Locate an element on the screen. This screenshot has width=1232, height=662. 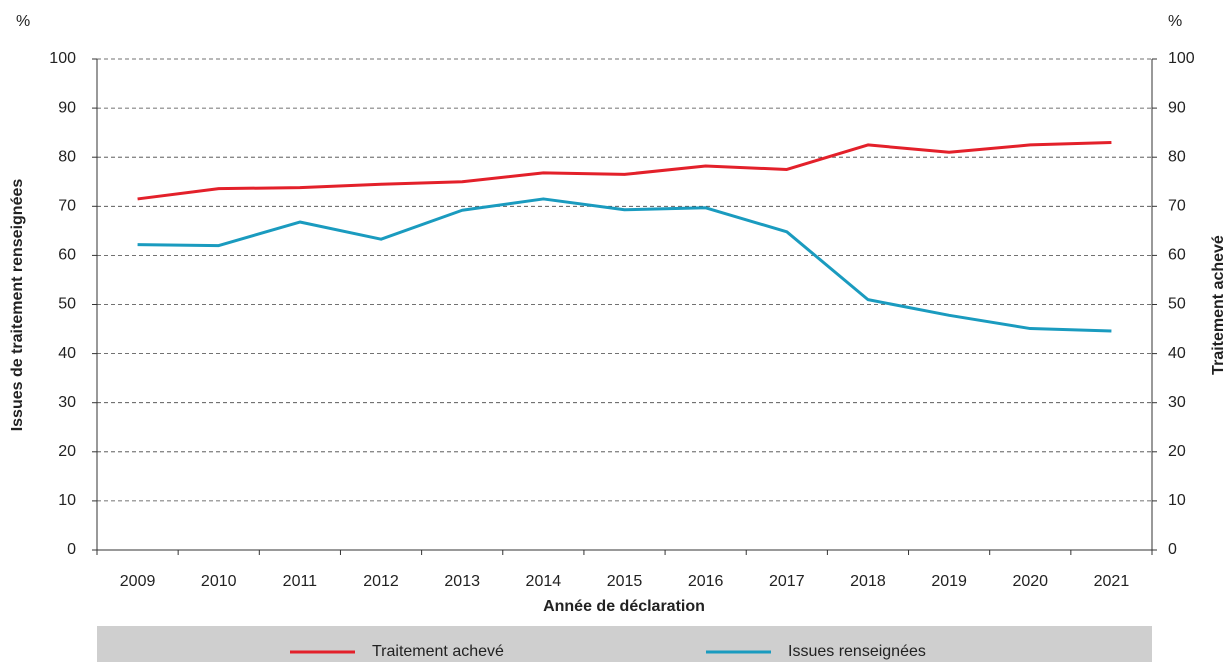
x-tick-label: 2010 is located at coordinates (219, 581).